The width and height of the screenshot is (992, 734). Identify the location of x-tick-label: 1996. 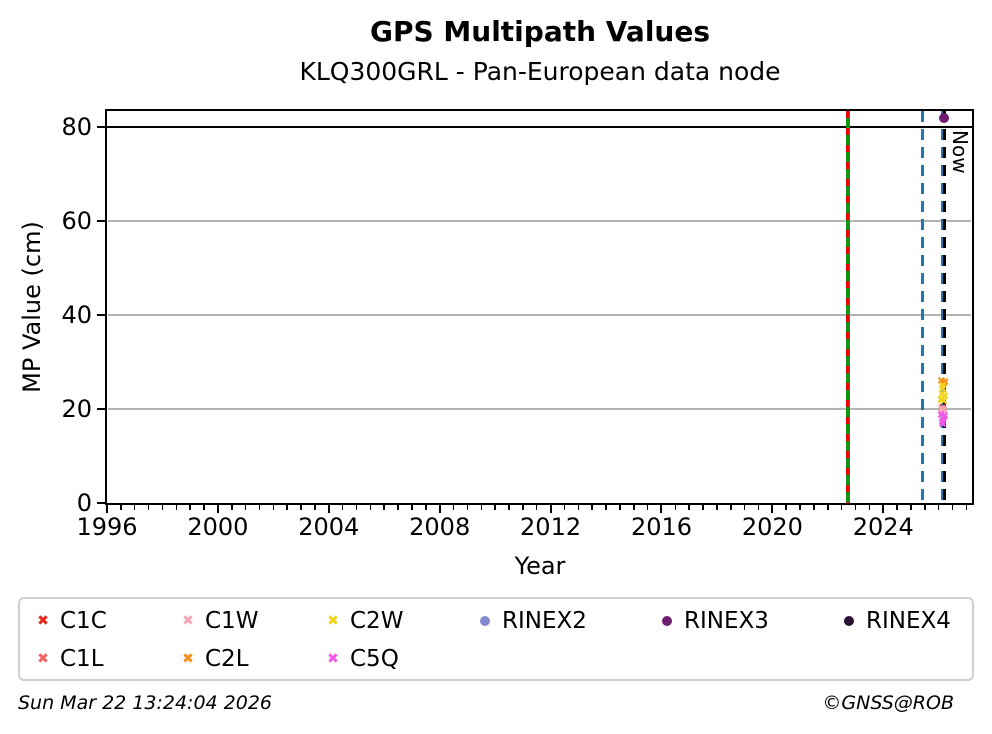
(107, 527).